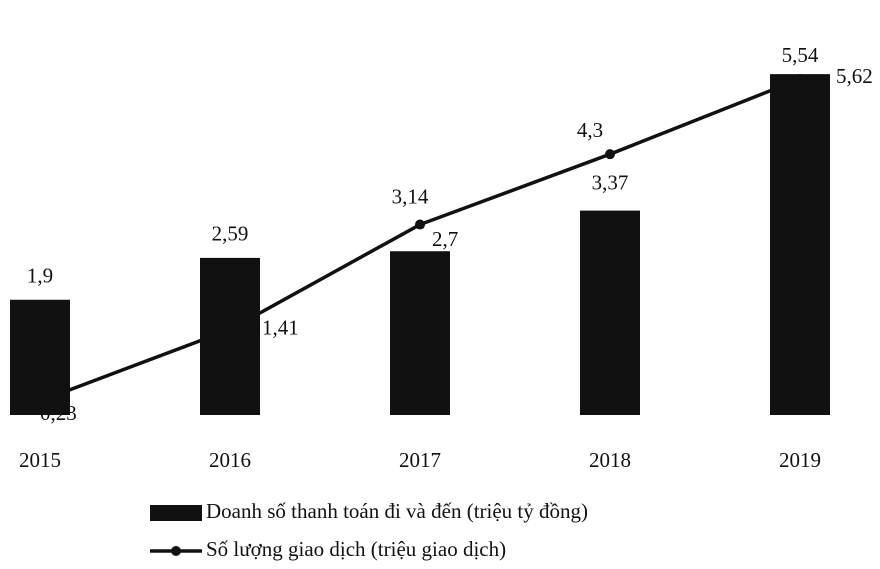 This screenshot has height=569, width=880. Describe the element at coordinates (420, 460) in the screenshot. I see `x-tick-label: 2017` at that location.